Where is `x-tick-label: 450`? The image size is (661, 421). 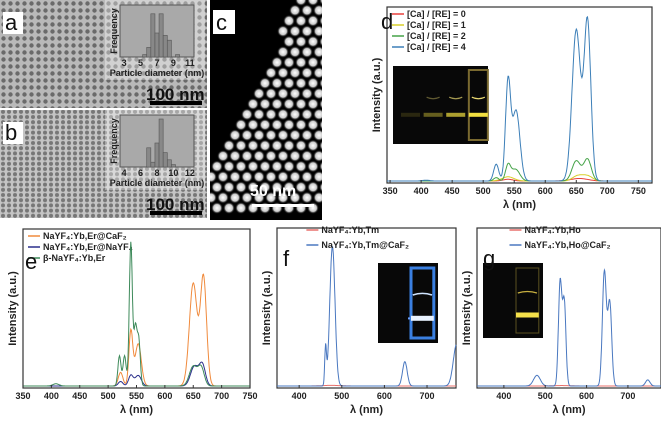
x-tick-label: 450 is located at coordinates (79, 396).